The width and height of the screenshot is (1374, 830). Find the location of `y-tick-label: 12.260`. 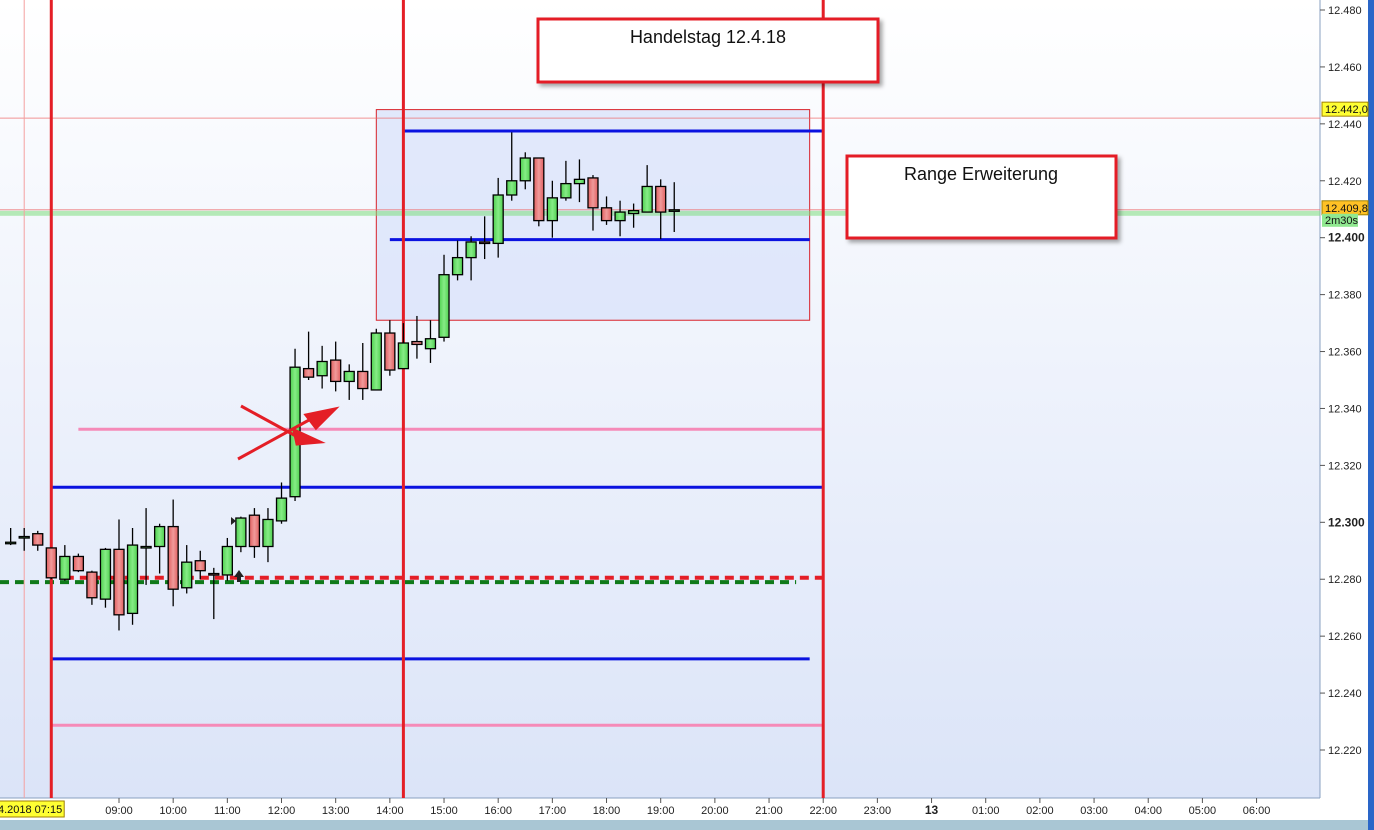

y-tick-label: 12.260 is located at coordinates (1345, 637).